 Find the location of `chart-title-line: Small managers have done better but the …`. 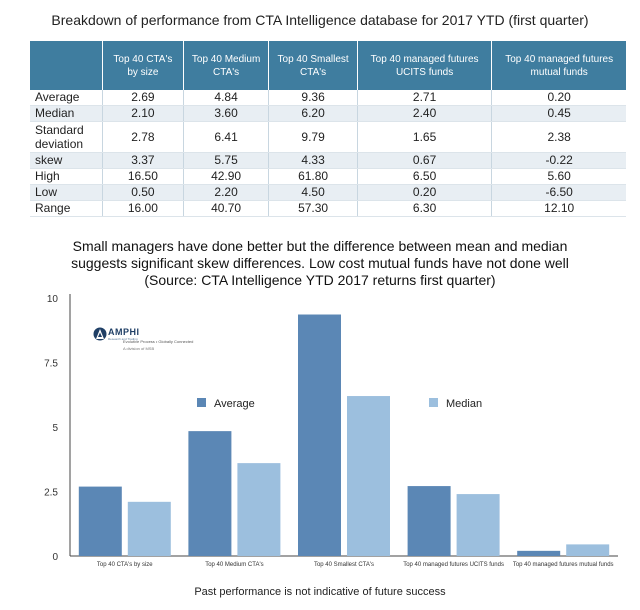

chart-title-line: Small managers have done better but the … is located at coordinates (320, 246).